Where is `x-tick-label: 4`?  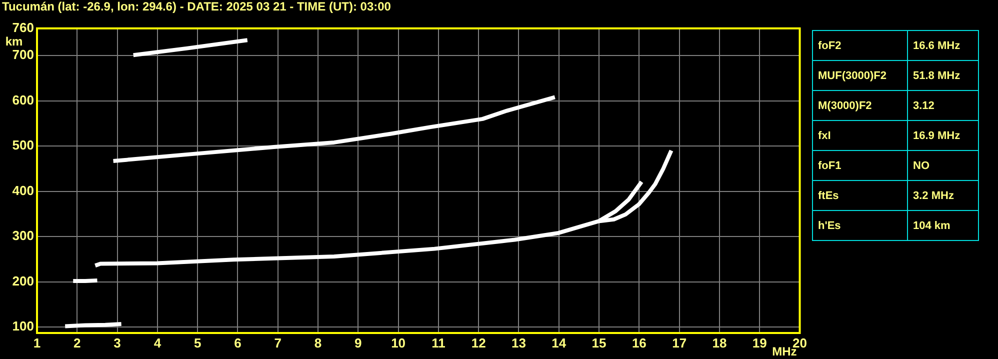
x-tick-label: 4 is located at coordinates (158, 342).